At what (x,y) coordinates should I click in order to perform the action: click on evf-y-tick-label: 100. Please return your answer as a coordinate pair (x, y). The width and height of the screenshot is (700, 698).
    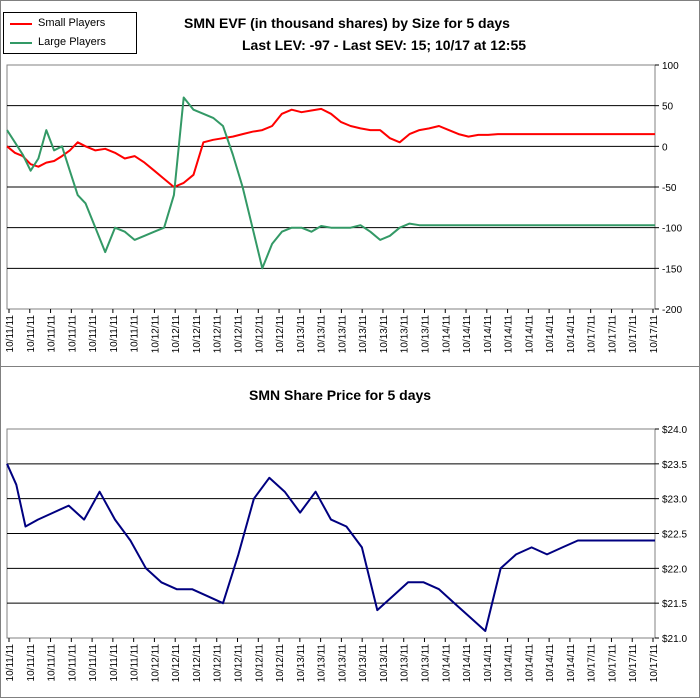
    Looking at the image, I should click on (670, 66).